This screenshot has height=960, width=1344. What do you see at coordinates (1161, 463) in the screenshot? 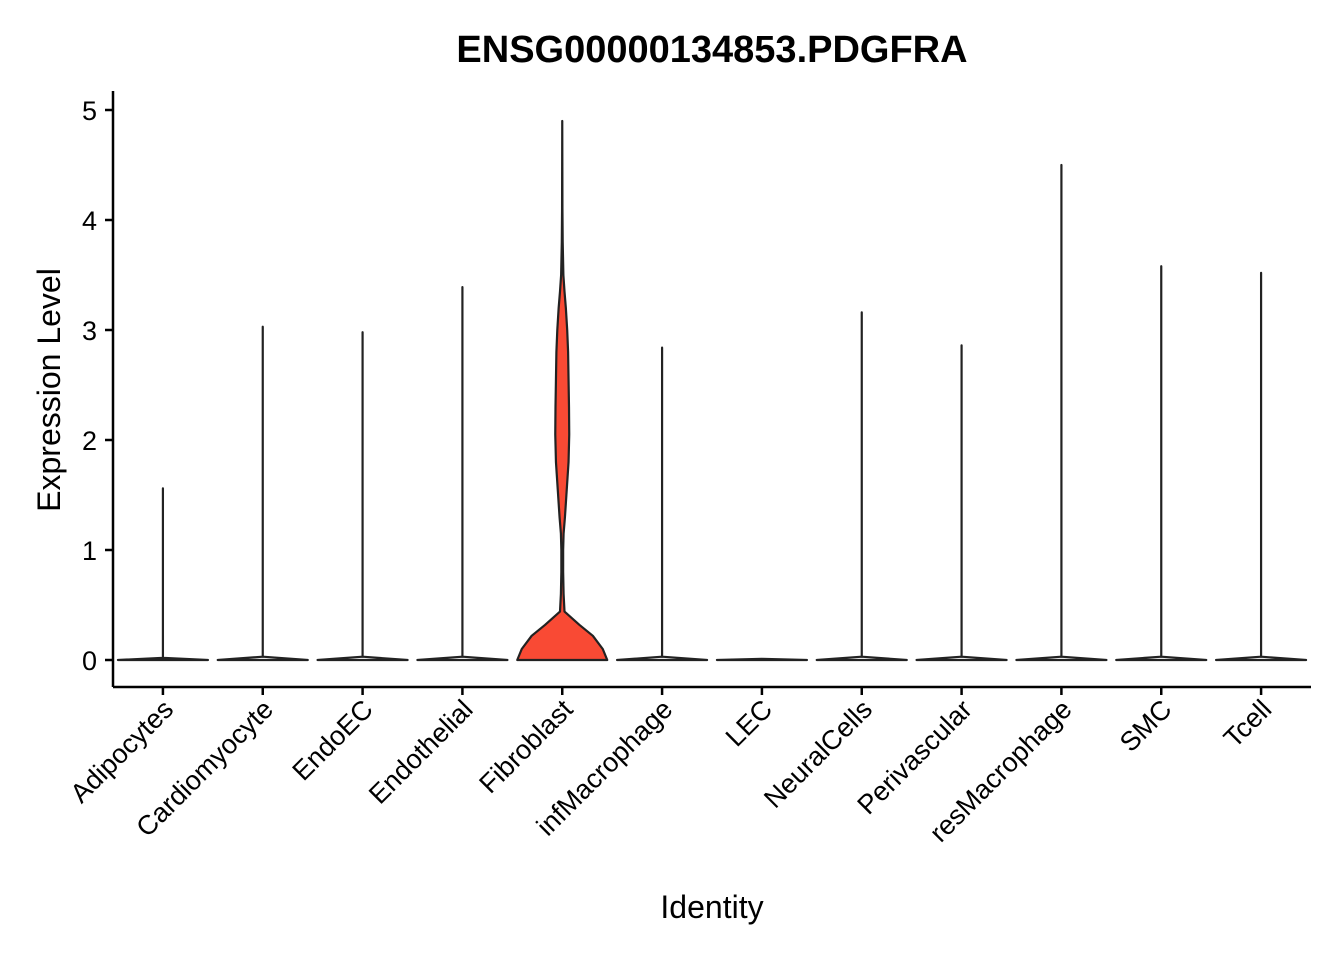
I see `violin-smc` at bounding box center [1161, 463].